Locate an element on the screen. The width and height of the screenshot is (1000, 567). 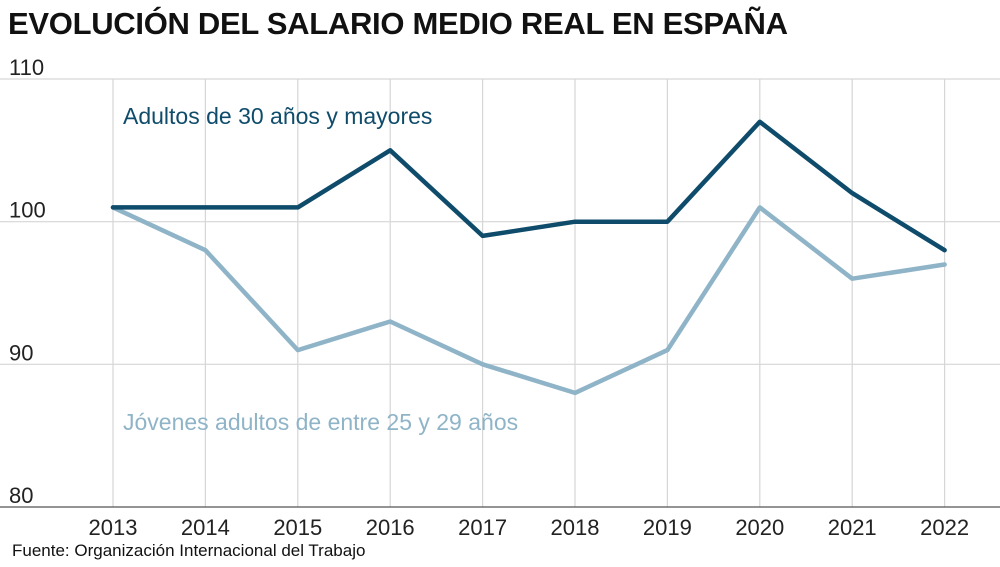
series-label-adultos: Adultos de 30 años y mayores is located at coordinates (277, 116).